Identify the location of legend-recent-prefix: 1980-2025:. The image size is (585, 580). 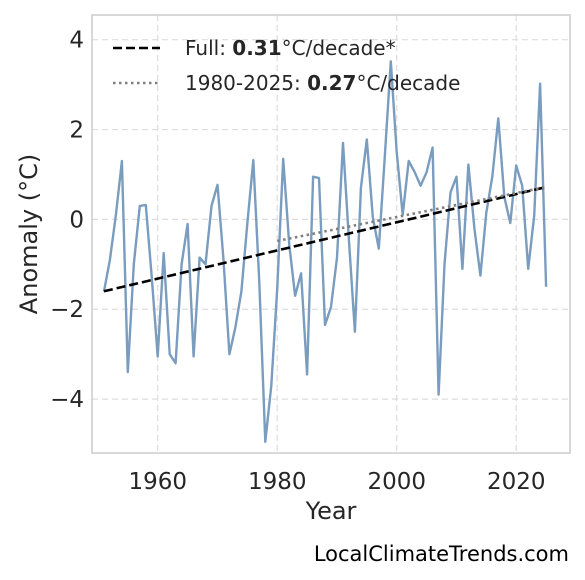
(246, 83).